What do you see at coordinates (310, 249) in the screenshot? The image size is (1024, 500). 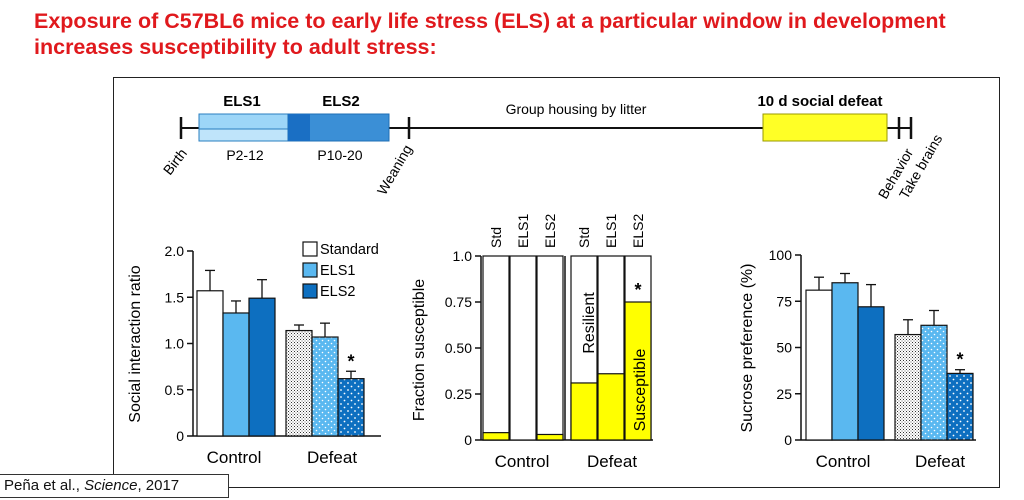 I see `legend-swatch-standard` at bounding box center [310, 249].